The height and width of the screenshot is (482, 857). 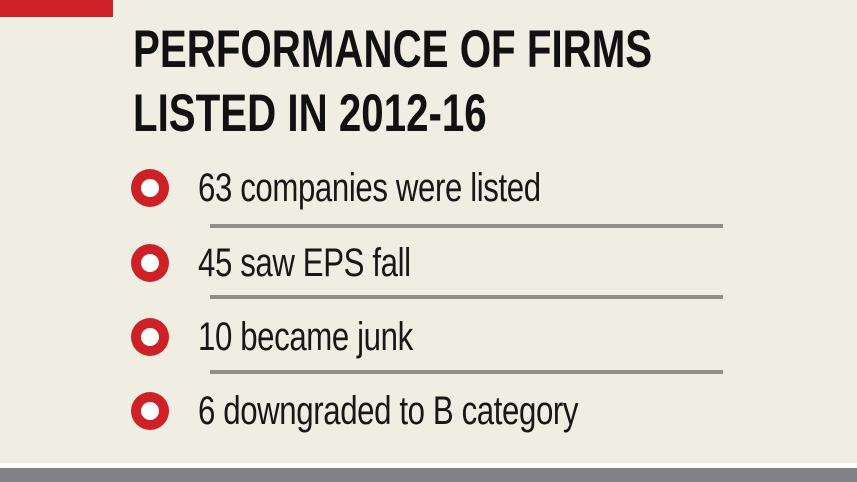 What do you see at coordinates (310, 113) in the screenshot?
I see `title-line-2: LISTED IN 2012-16` at bounding box center [310, 113].